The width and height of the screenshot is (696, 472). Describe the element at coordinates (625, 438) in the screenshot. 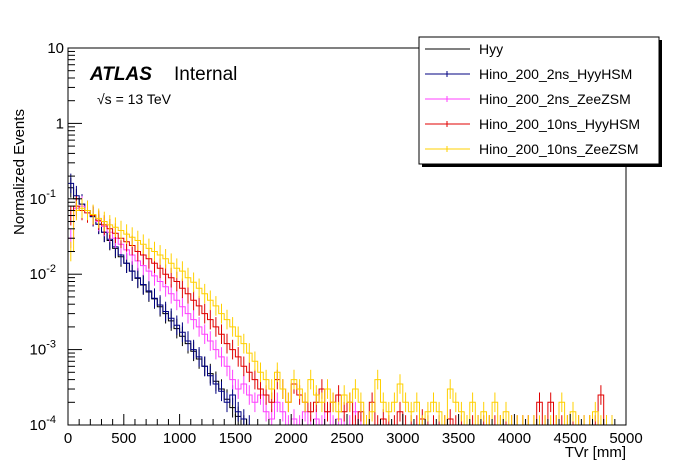

I see `x-tick-label: 5000` at that location.